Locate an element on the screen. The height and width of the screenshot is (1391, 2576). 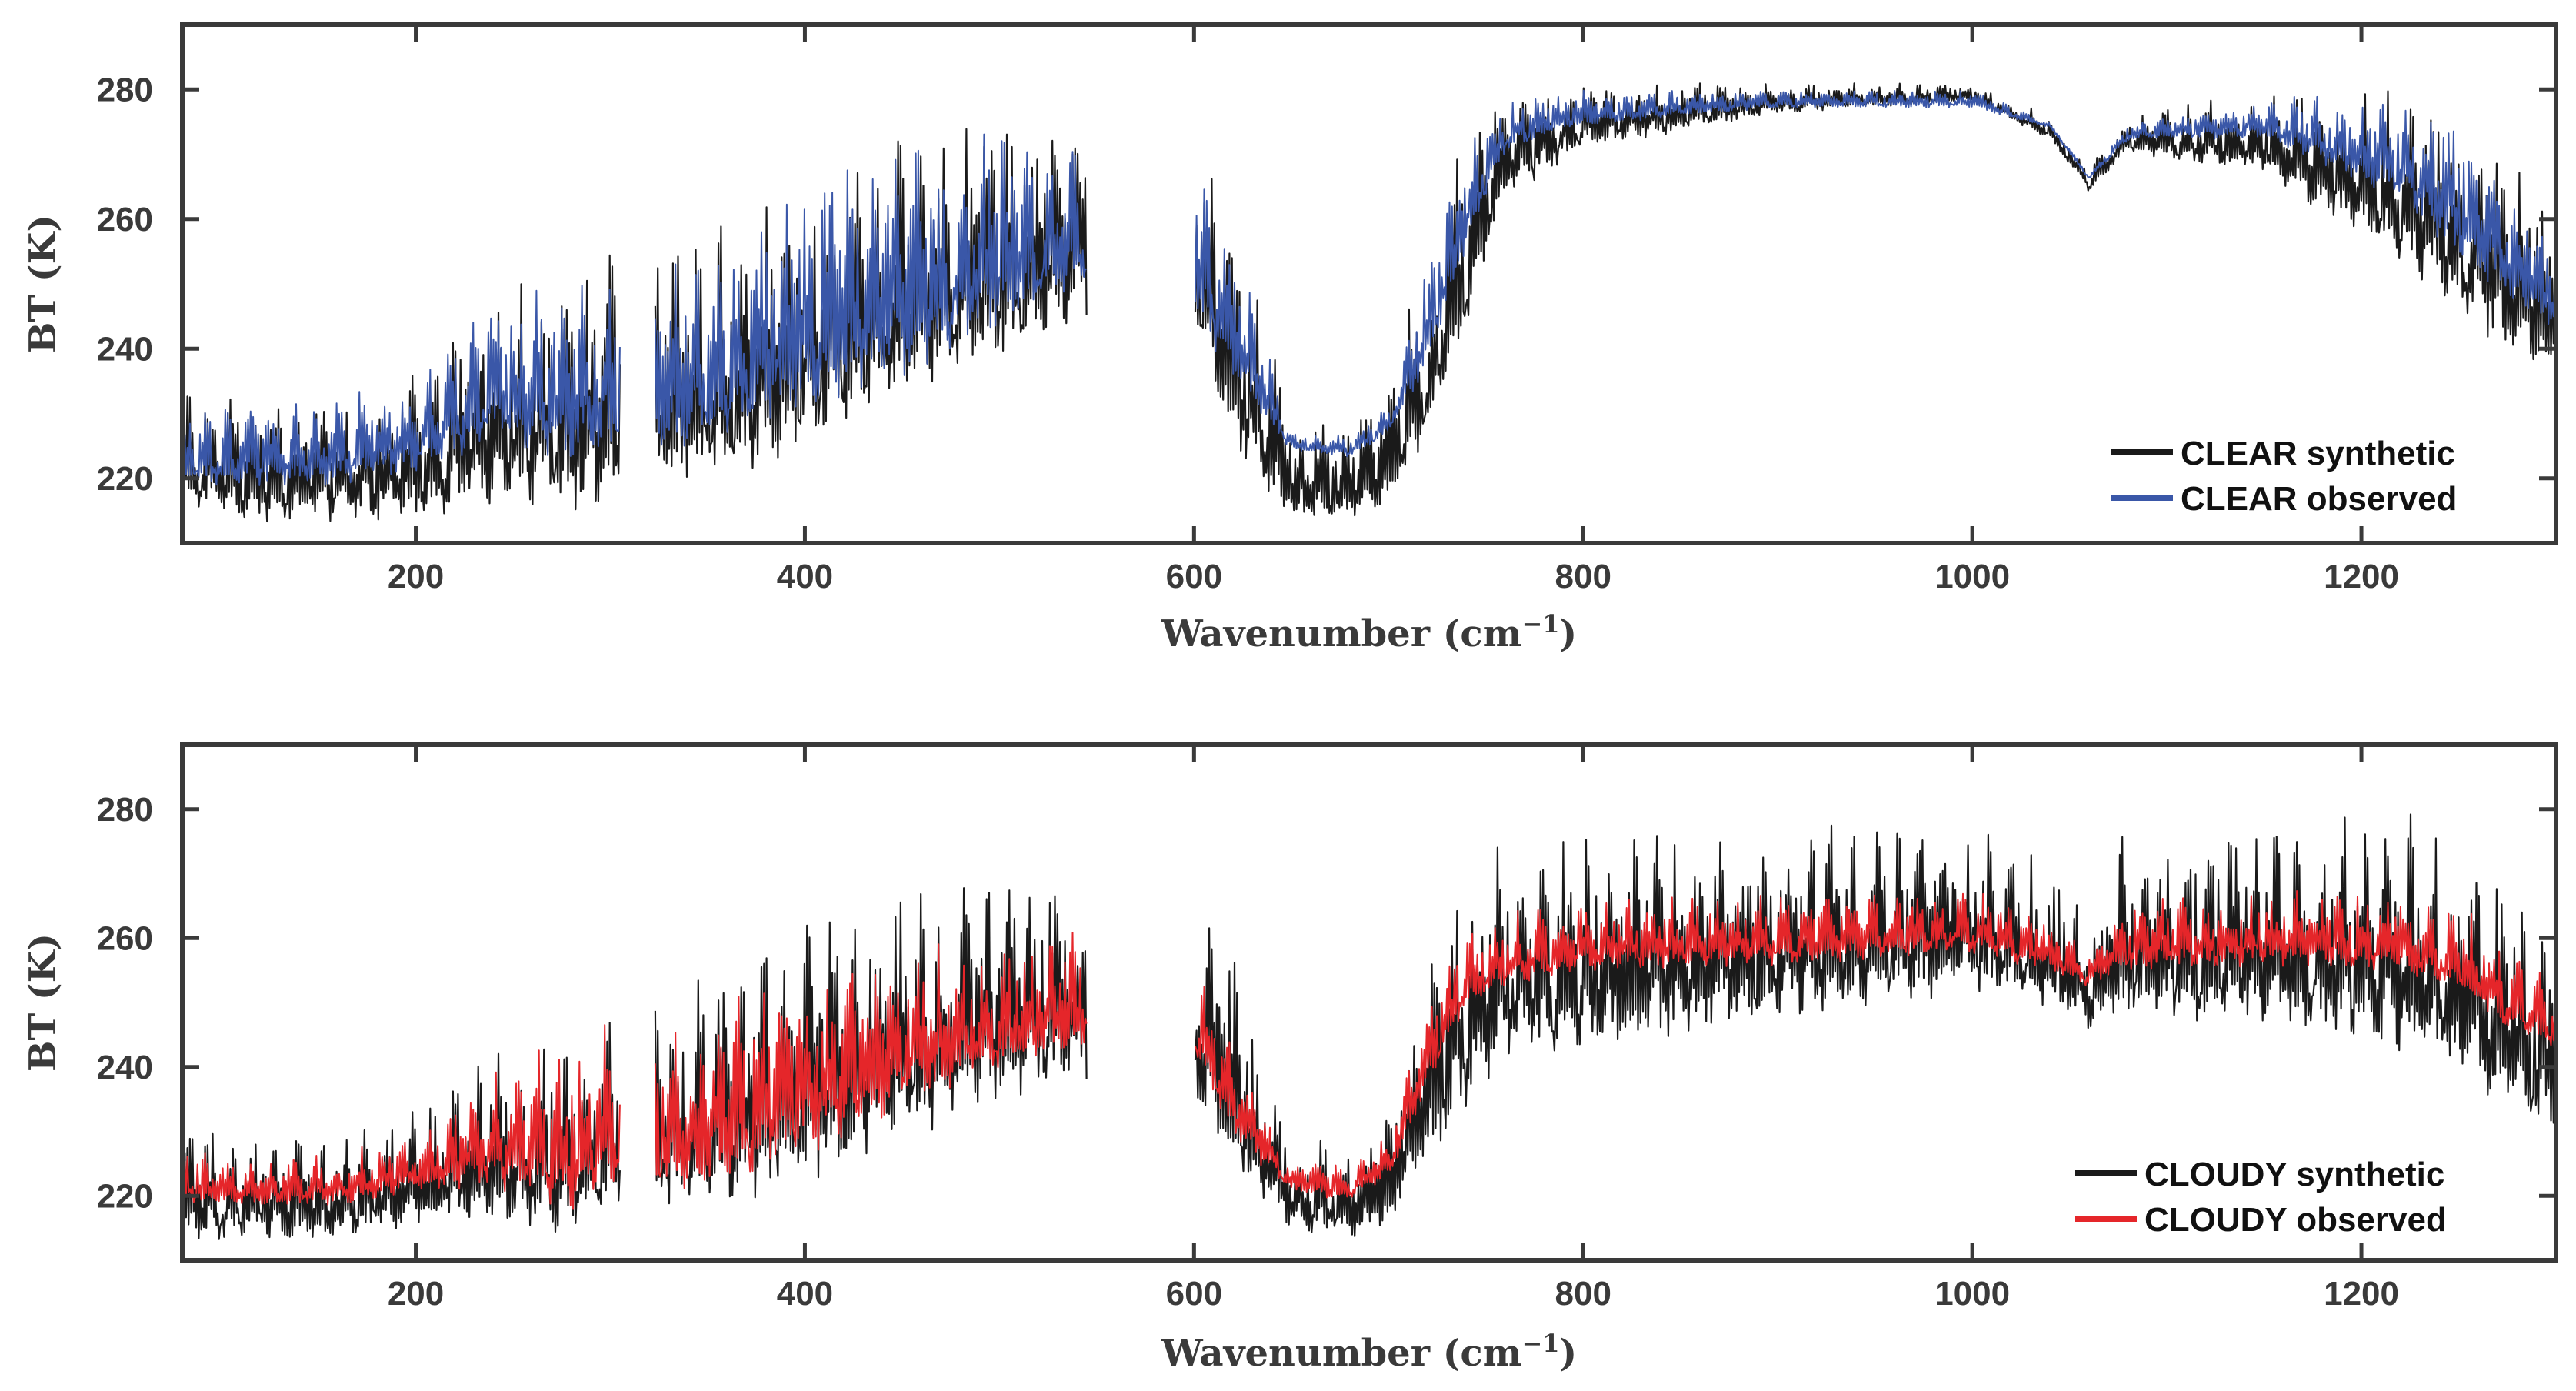
top-y-axis-label: BT (K) is located at coordinates (43, 284).